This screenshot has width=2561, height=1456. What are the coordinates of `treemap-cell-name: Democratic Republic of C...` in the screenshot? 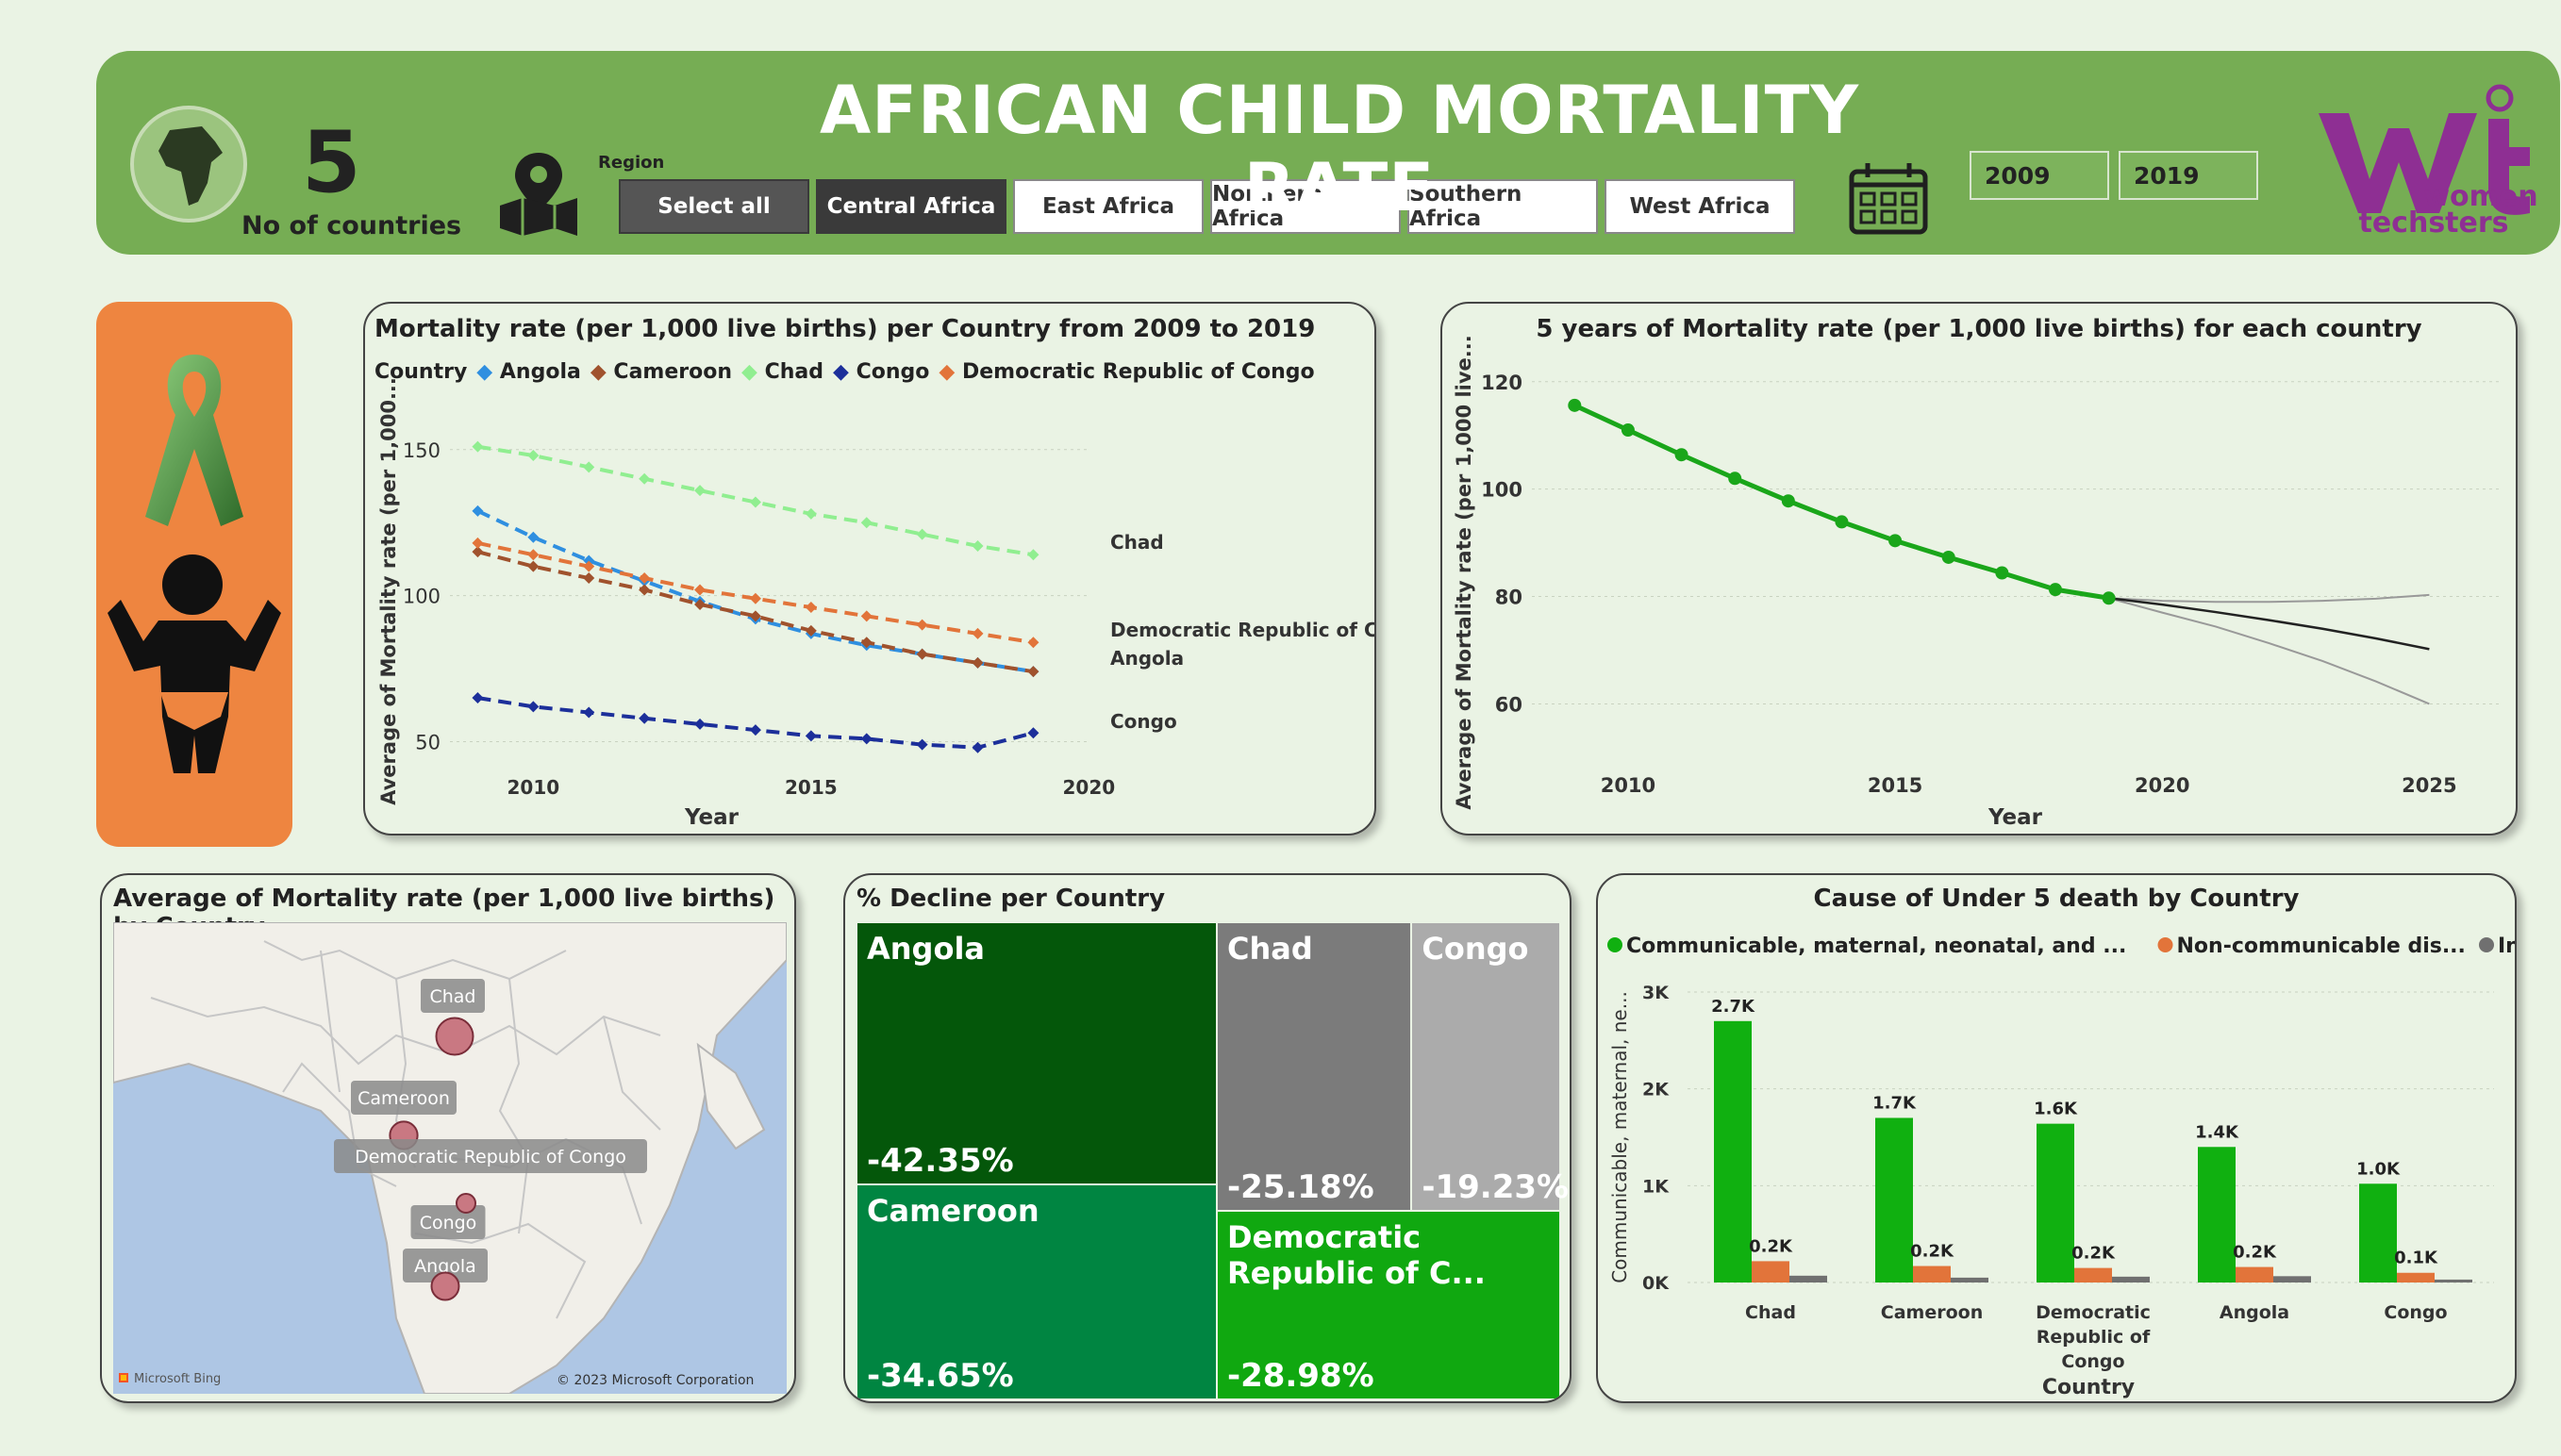 It's located at (1356, 1255).